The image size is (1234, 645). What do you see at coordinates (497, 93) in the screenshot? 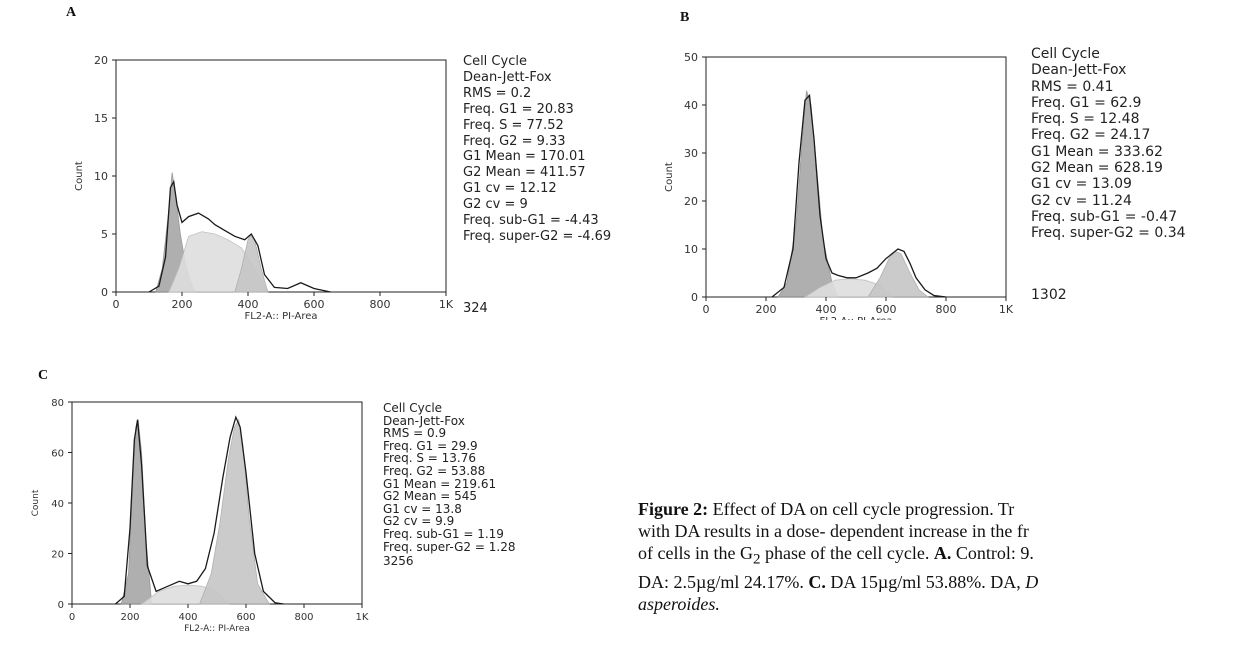
I see `stat-line: RMS = 0.2` at bounding box center [497, 93].